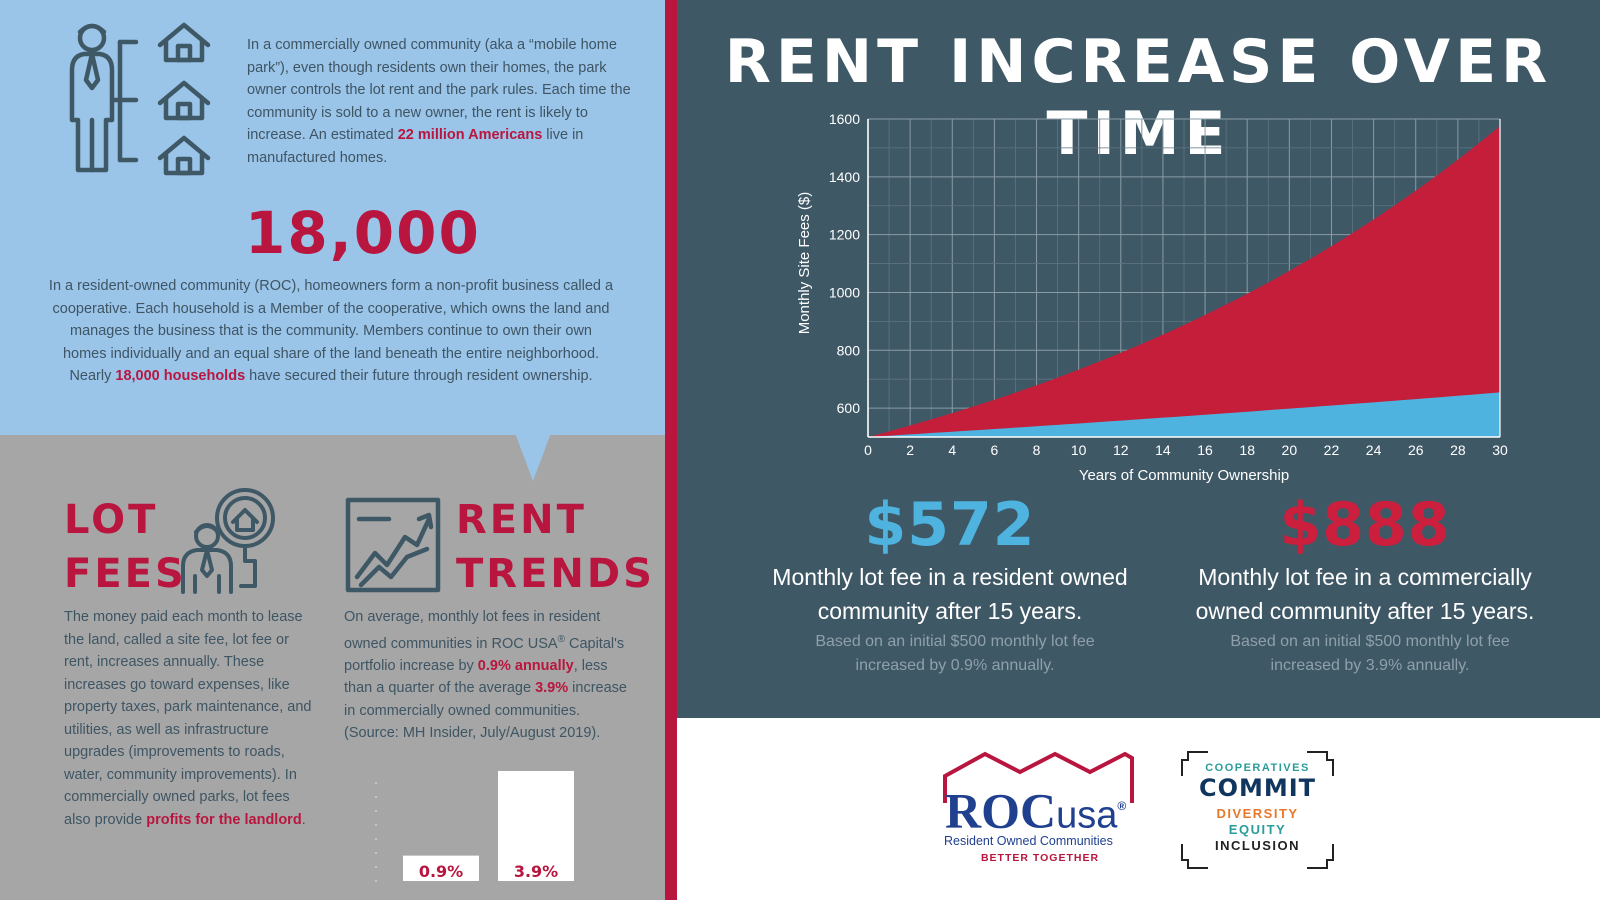  What do you see at coordinates (363, 233) in the screenshot?
I see `households-stat: 18,000` at bounding box center [363, 233].